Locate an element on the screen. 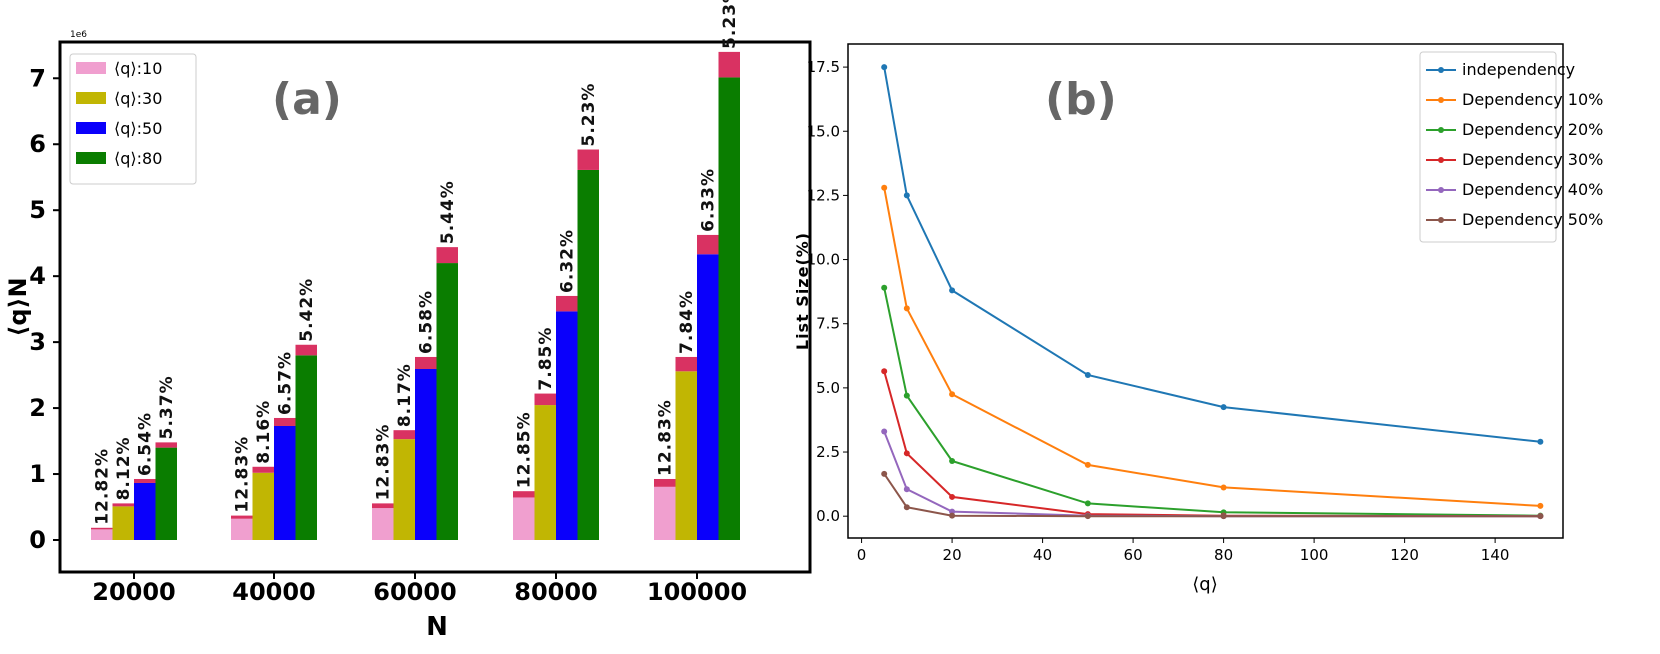 The width and height of the screenshot is (1660, 654). panel-b-y-tick-label: 0.0 is located at coordinates (828, 516).